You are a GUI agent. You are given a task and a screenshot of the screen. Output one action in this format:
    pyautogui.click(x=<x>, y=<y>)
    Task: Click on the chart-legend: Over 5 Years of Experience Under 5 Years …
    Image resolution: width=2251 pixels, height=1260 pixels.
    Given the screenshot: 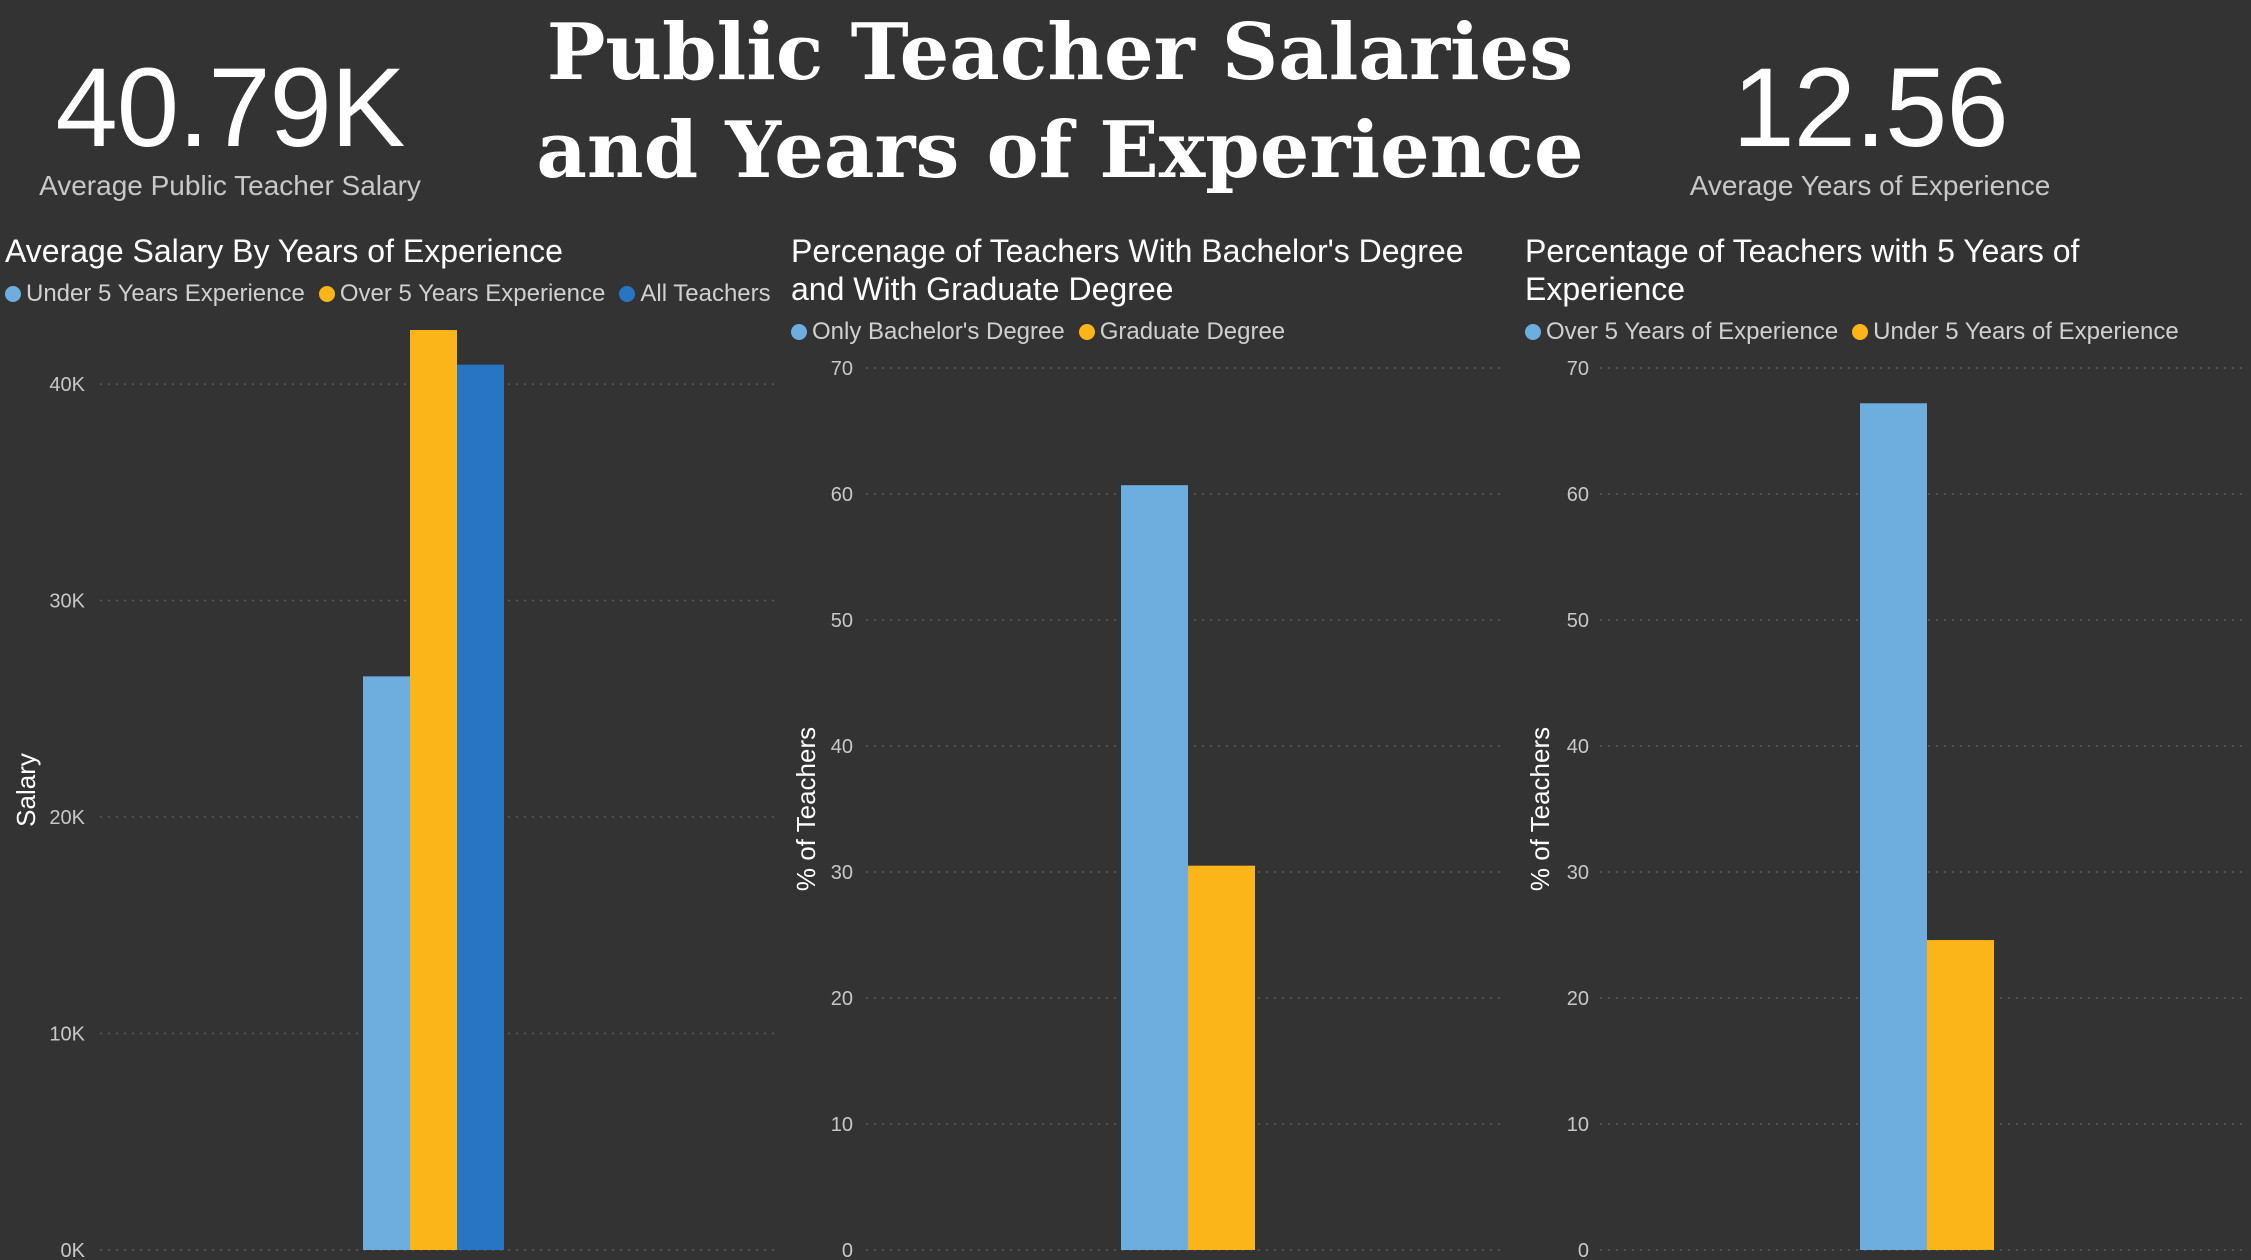 What is the action you would take?
    pyautogui.click(x=1888, y=332)
    